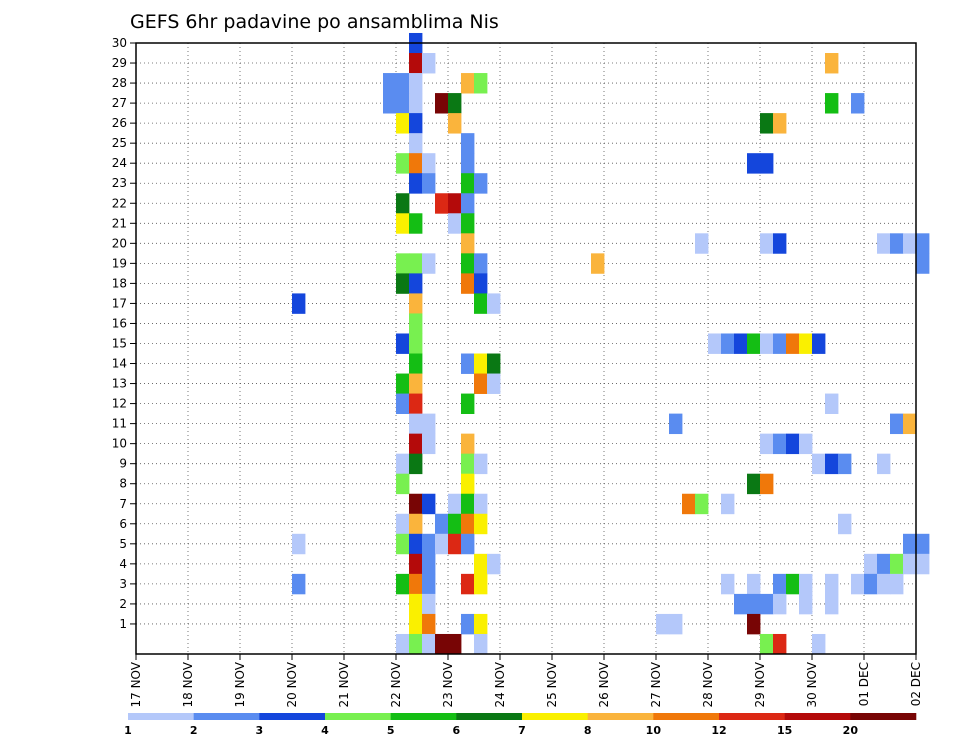 The image size is (960, 742). What do you see at coordinates (864, 684) in the screenshot?
I see `x-tick-label: 01 DEC` at bounding box center [864, 684].